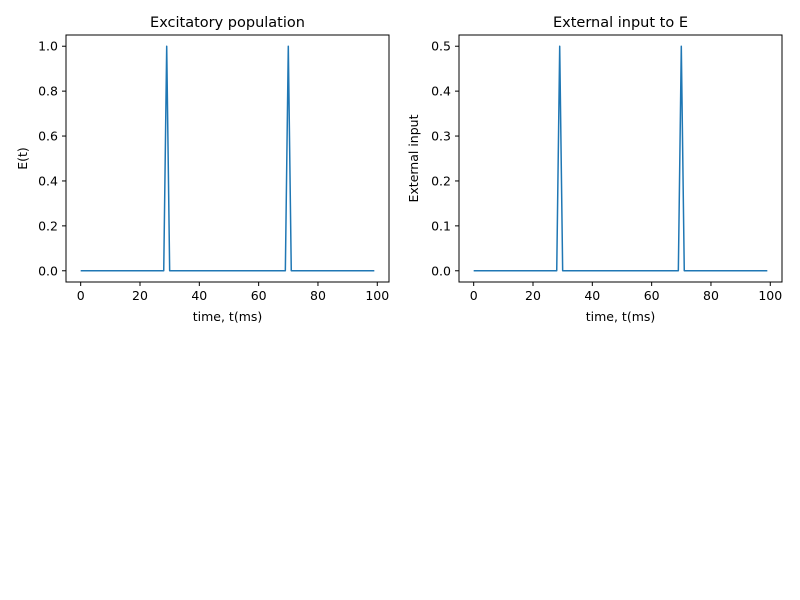 Image resolution: width=800 pixels, height=600 pixels. What do you see at coordinates (227, 23) in the screenshot?
I see `chart-title: Excitatory population` at bounding box center [227, 23].